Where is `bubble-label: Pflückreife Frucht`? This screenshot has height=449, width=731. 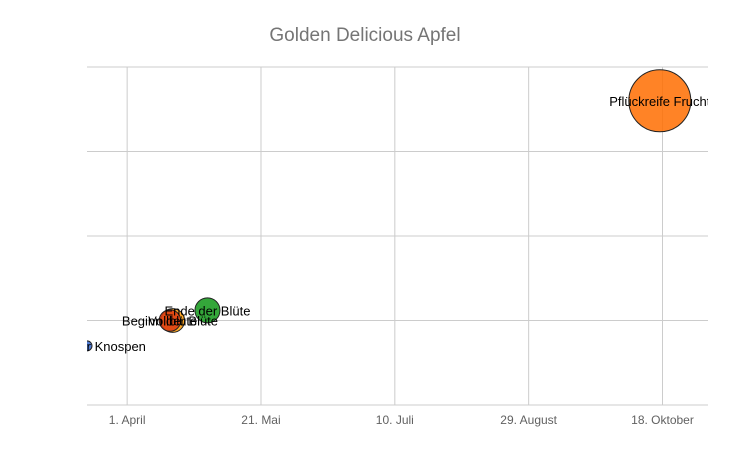 bubble-label: Pflückreife Frucht is located at coordinates (660, 101).